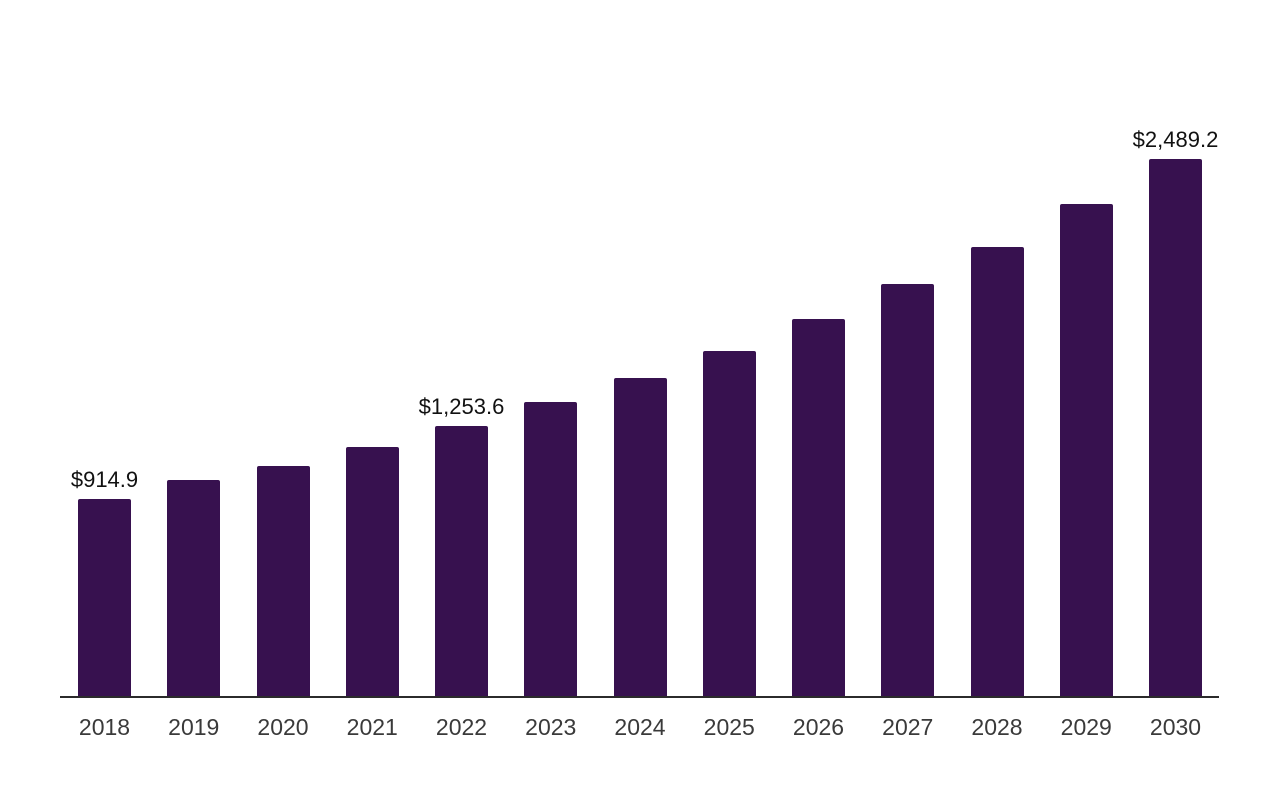 Image resolution: width=1280 pixels, height=800 pixels. I want to click on bar-2025, so click(729, 523).